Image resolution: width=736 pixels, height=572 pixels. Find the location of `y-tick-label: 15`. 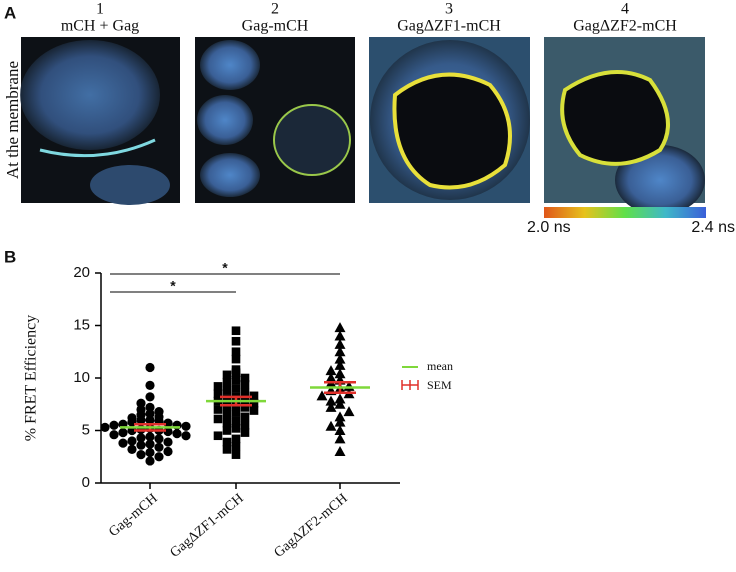

y-tick-label: 15 is located at coordinates (81, 324).